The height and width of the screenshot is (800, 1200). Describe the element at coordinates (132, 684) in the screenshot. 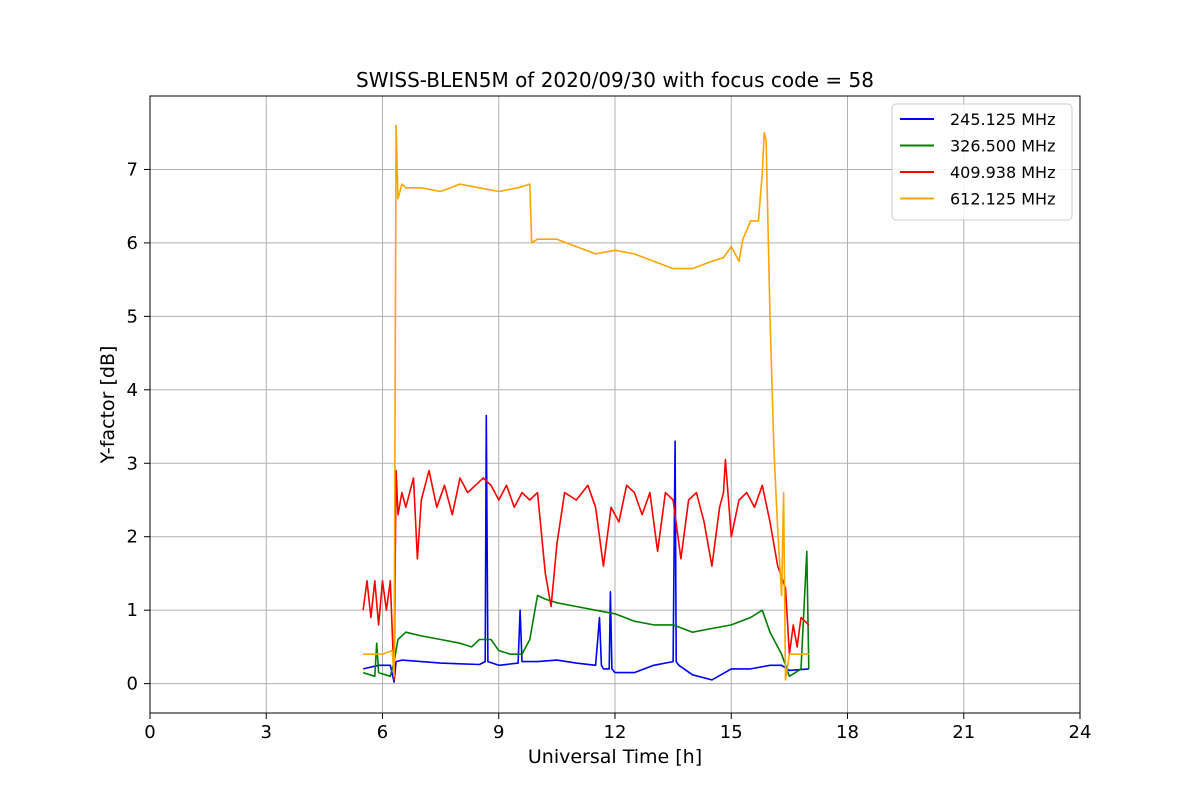

I see `y-tick-label: 0` at that location.